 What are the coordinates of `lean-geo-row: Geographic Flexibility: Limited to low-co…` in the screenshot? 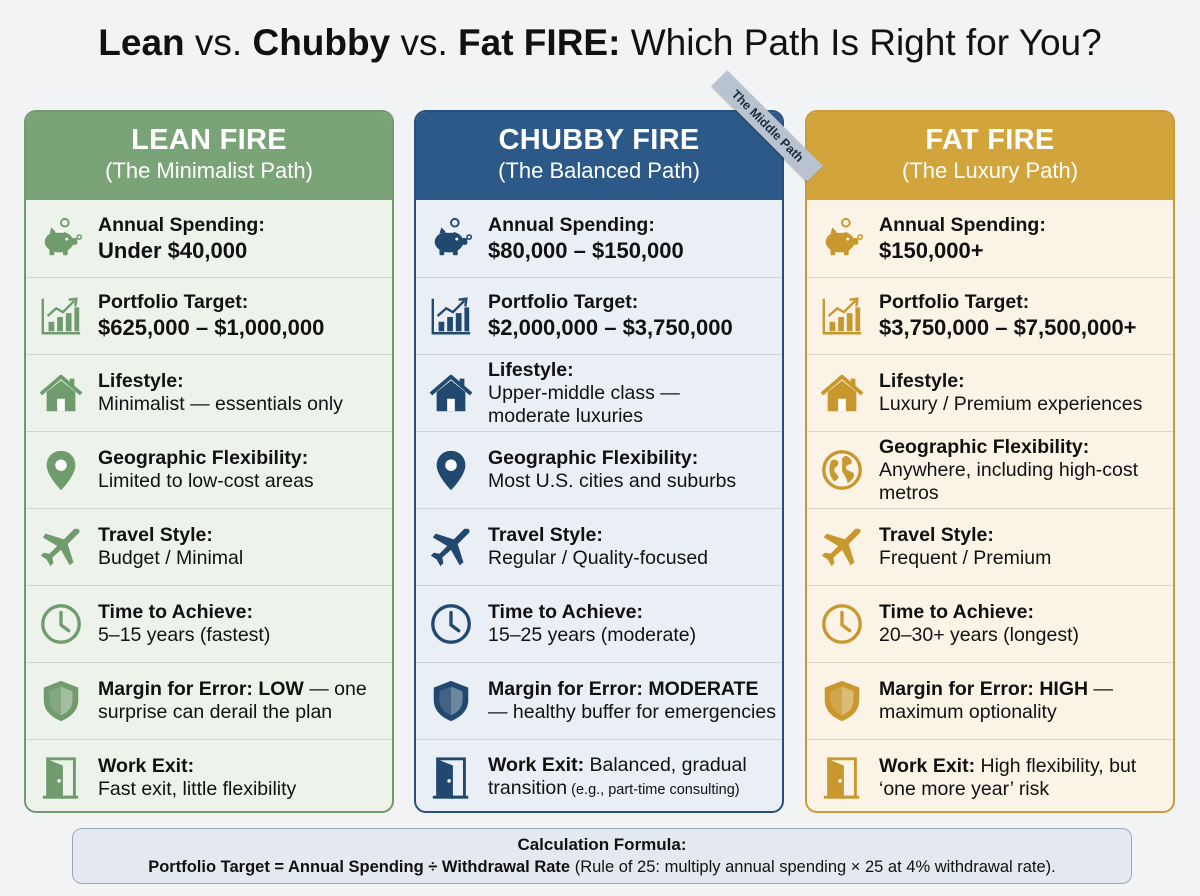 It's located at (209, 469).